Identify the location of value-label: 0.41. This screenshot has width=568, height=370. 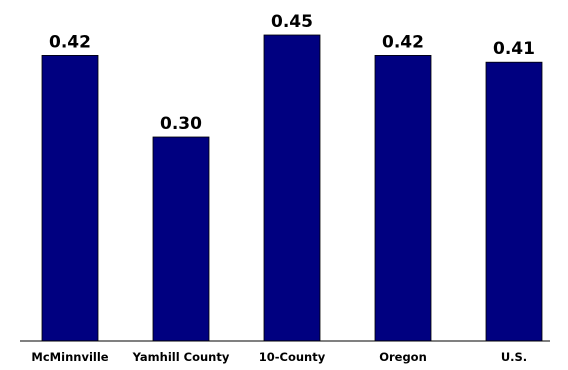
(514, 49).